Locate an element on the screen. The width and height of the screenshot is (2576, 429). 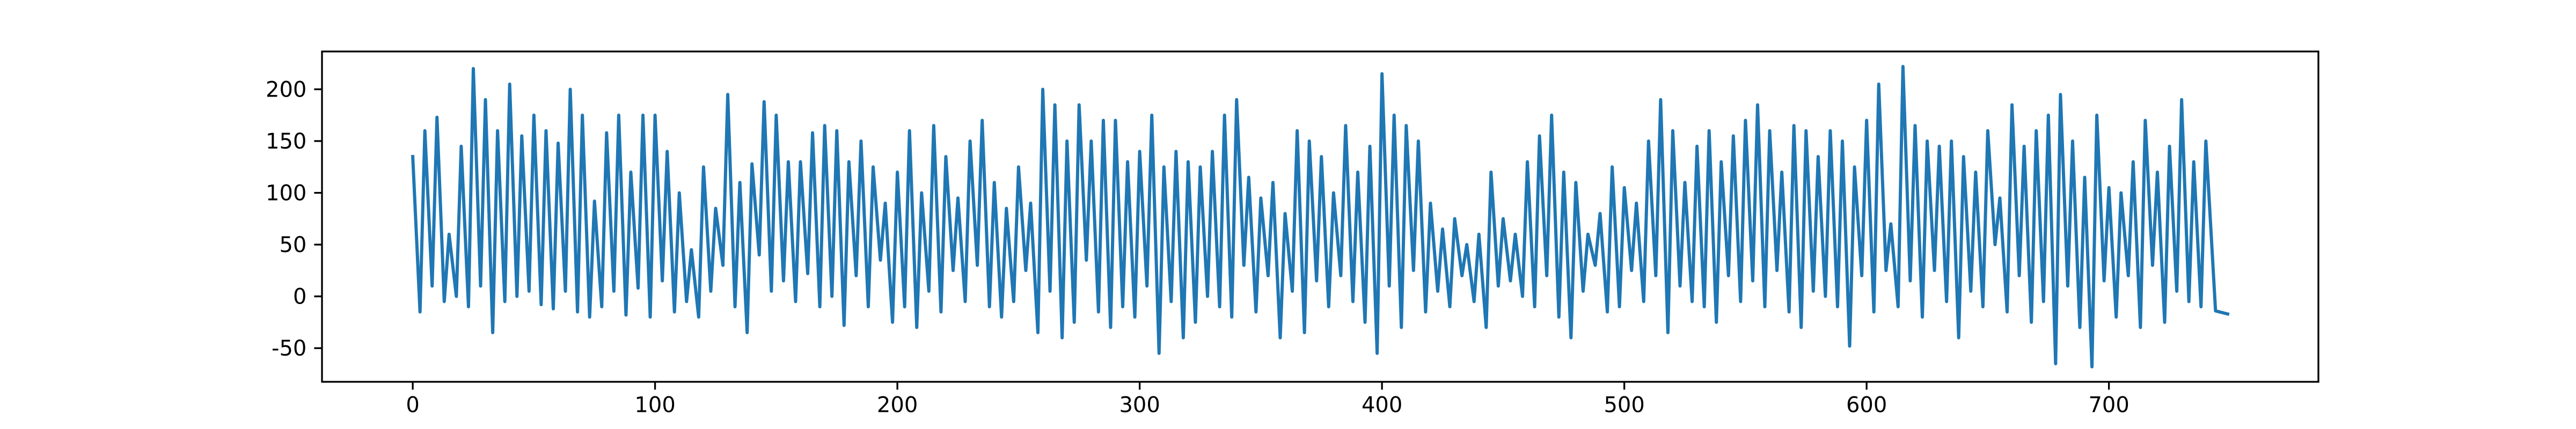
y-tick-label: 50 is located at coordinates (292, 245).